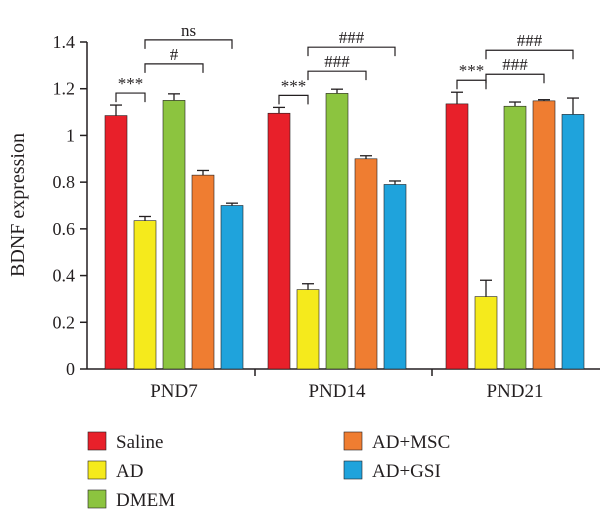 This screenshot has width=600, height=516. Describe the element at coordinates (70, 369) in the screenshot. I see `y-tick-label: 0` at that location.